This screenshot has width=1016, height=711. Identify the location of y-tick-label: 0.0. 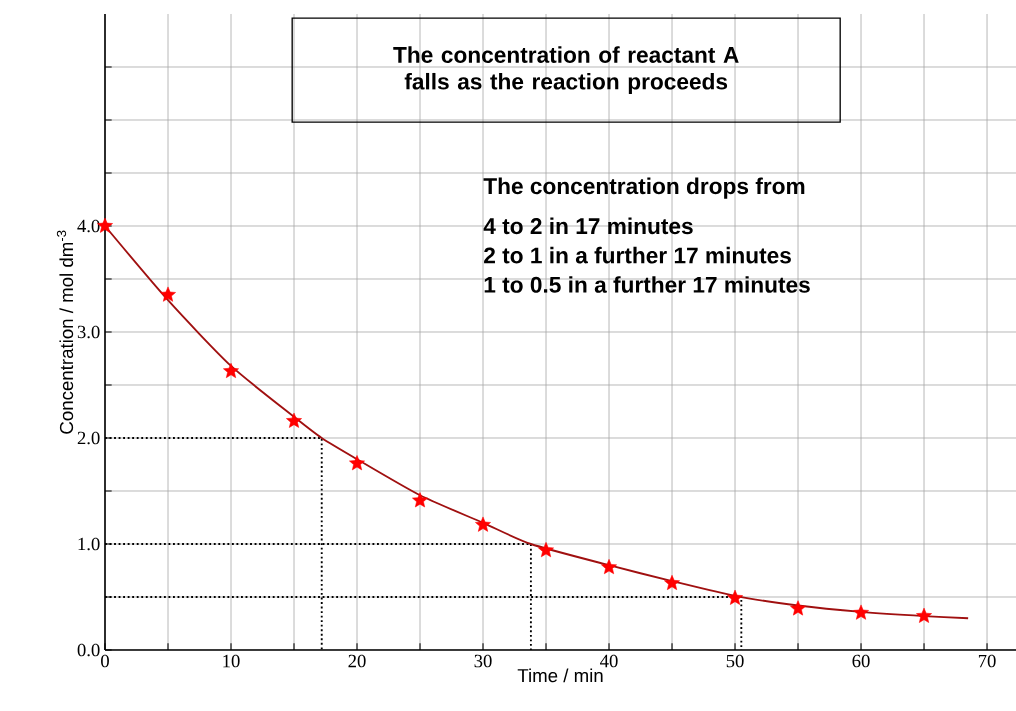
(88, 650).